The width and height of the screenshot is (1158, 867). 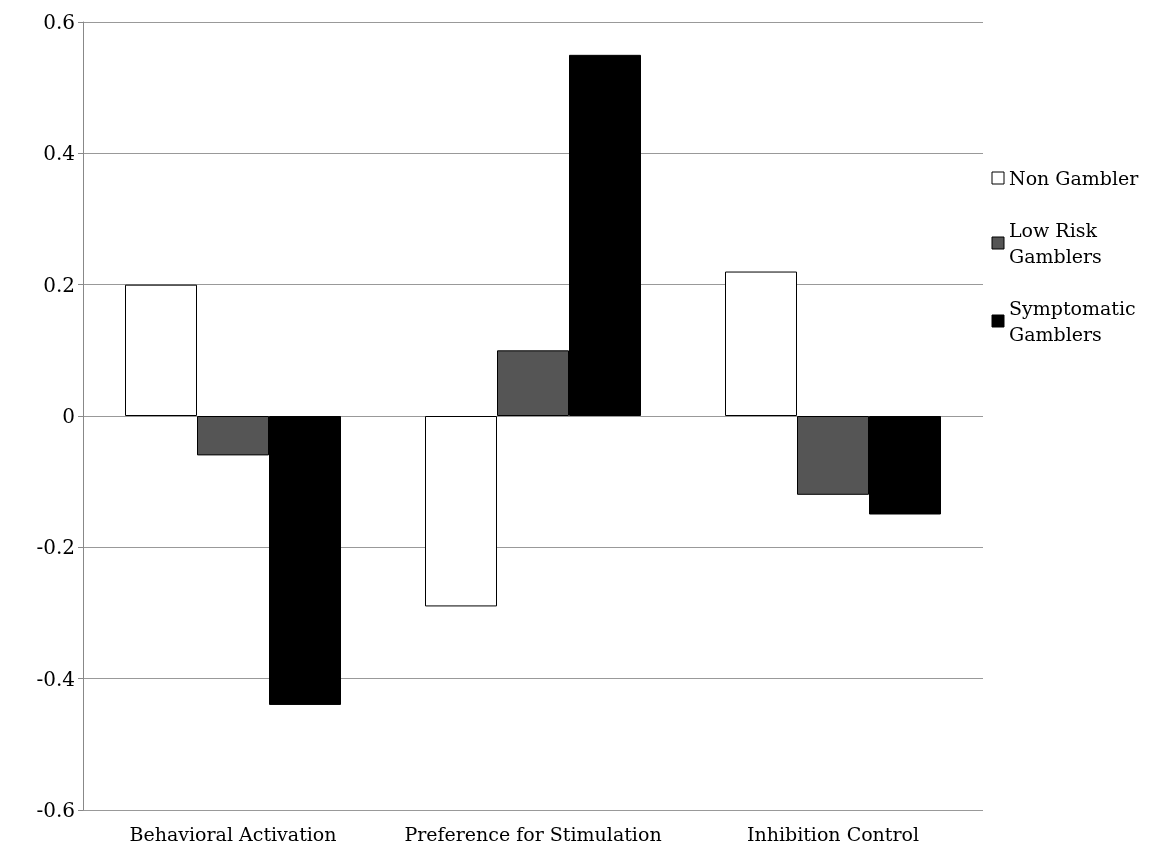 I want to click on y-tick-label: -0.2, so click(x=55, y=547).